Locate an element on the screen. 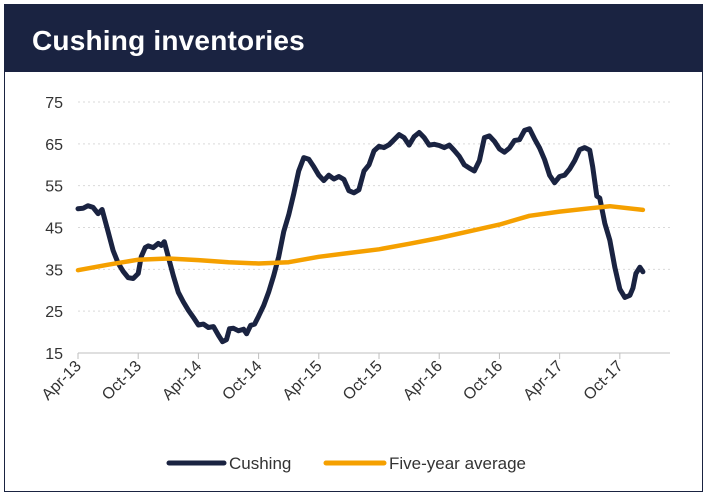 Image resolution: width=709 pixels, height=497 pixels. y-tick-label: 15 is located at coordinates (54, 354).